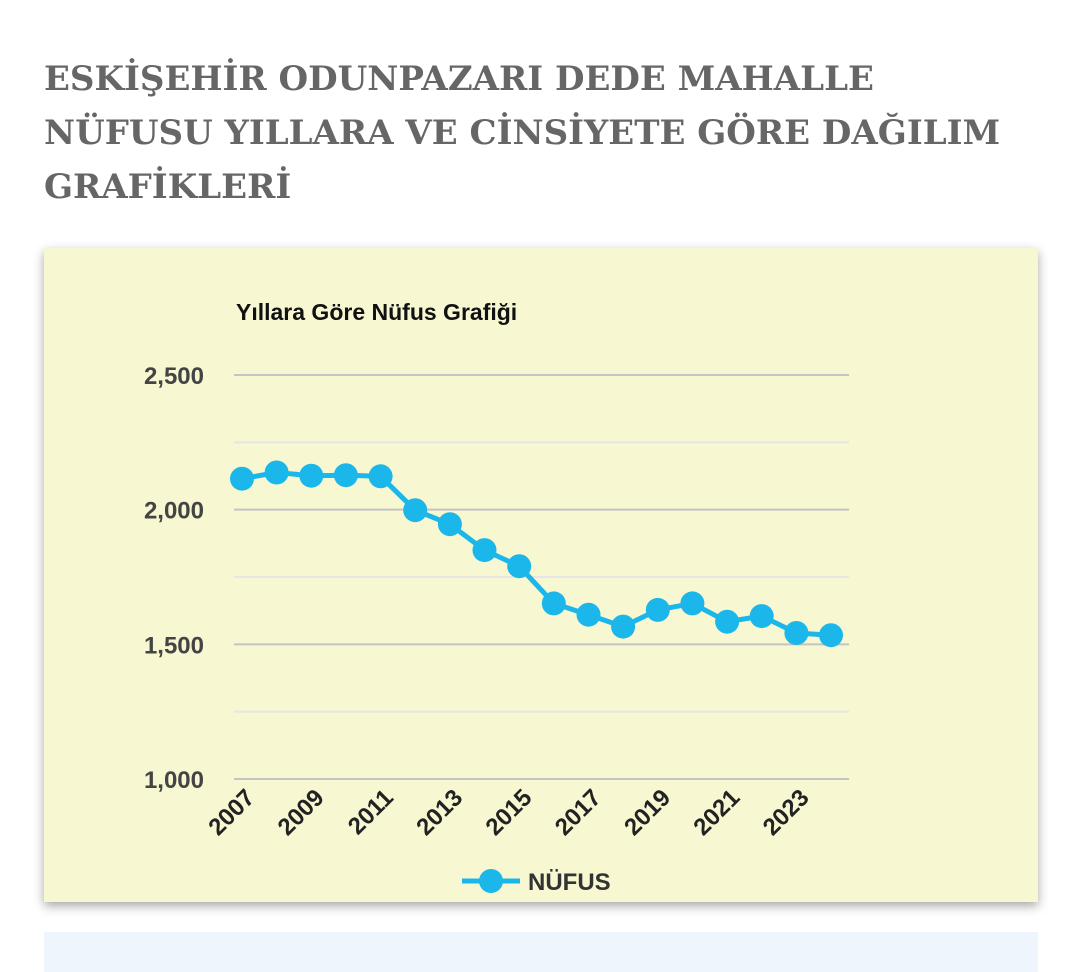  I want to click on series-layer, so click(536, 554).